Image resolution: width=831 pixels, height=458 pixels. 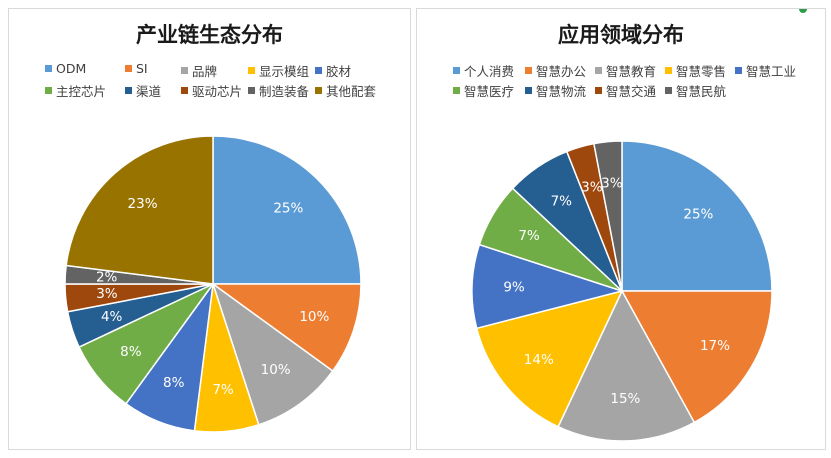 I want to click on legend-item: 智慧教育, so click(x=625, y=70).